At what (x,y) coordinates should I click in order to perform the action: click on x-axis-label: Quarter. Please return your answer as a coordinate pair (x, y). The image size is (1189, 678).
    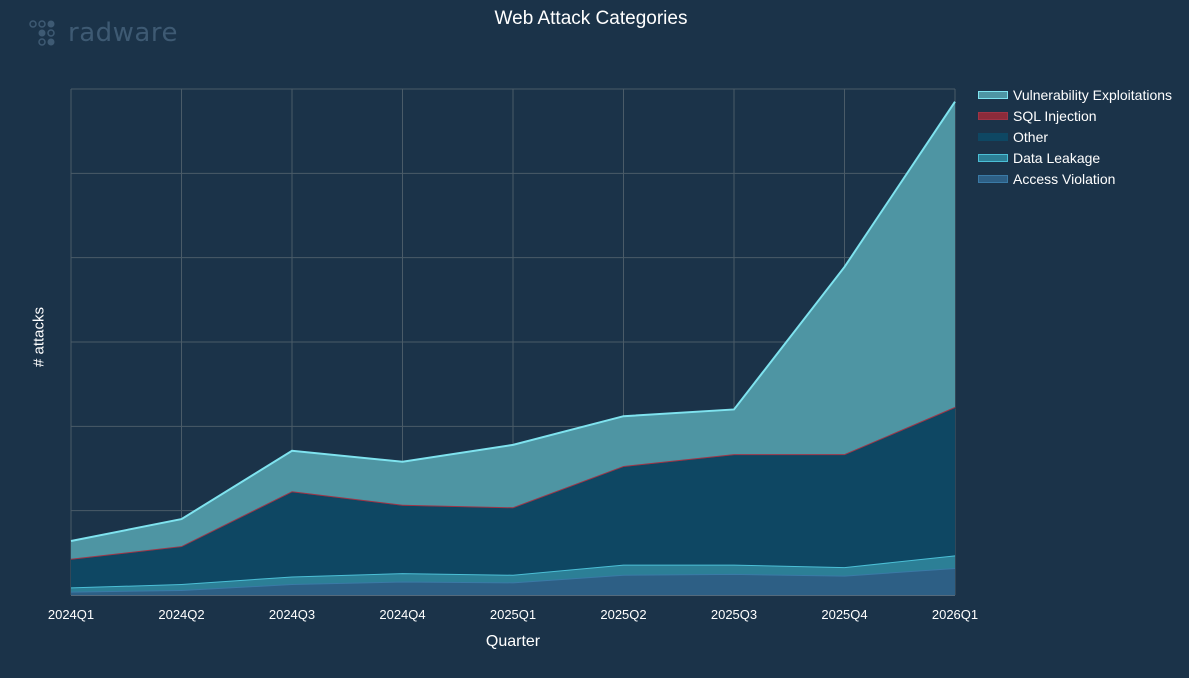
    Looking at the image, I should click on (513, 641).